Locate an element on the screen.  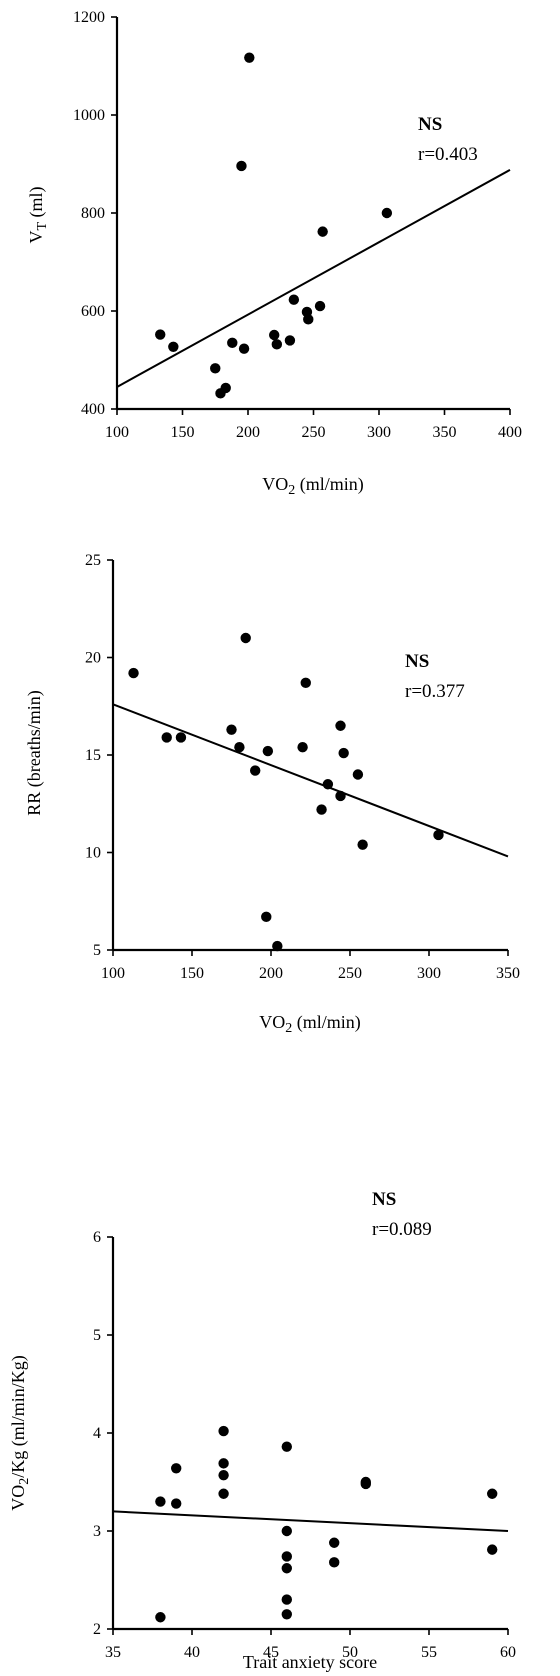
y-tick-label: 4 is located at coordinates (97, 1433).